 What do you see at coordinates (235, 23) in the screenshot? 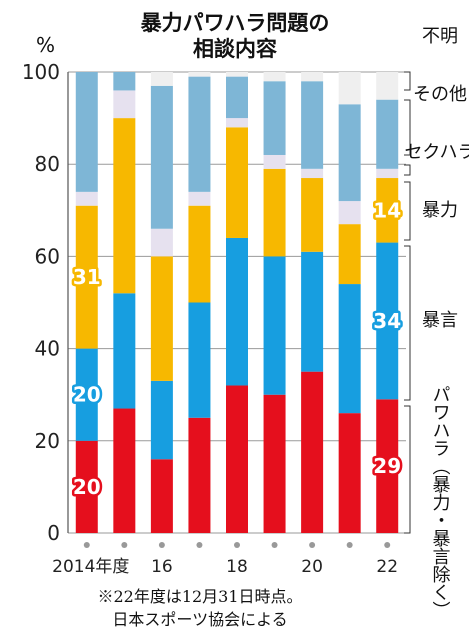
I see `chart-title-line-1: 暴力パワハラ問題の` at bounding box center [235, 23].